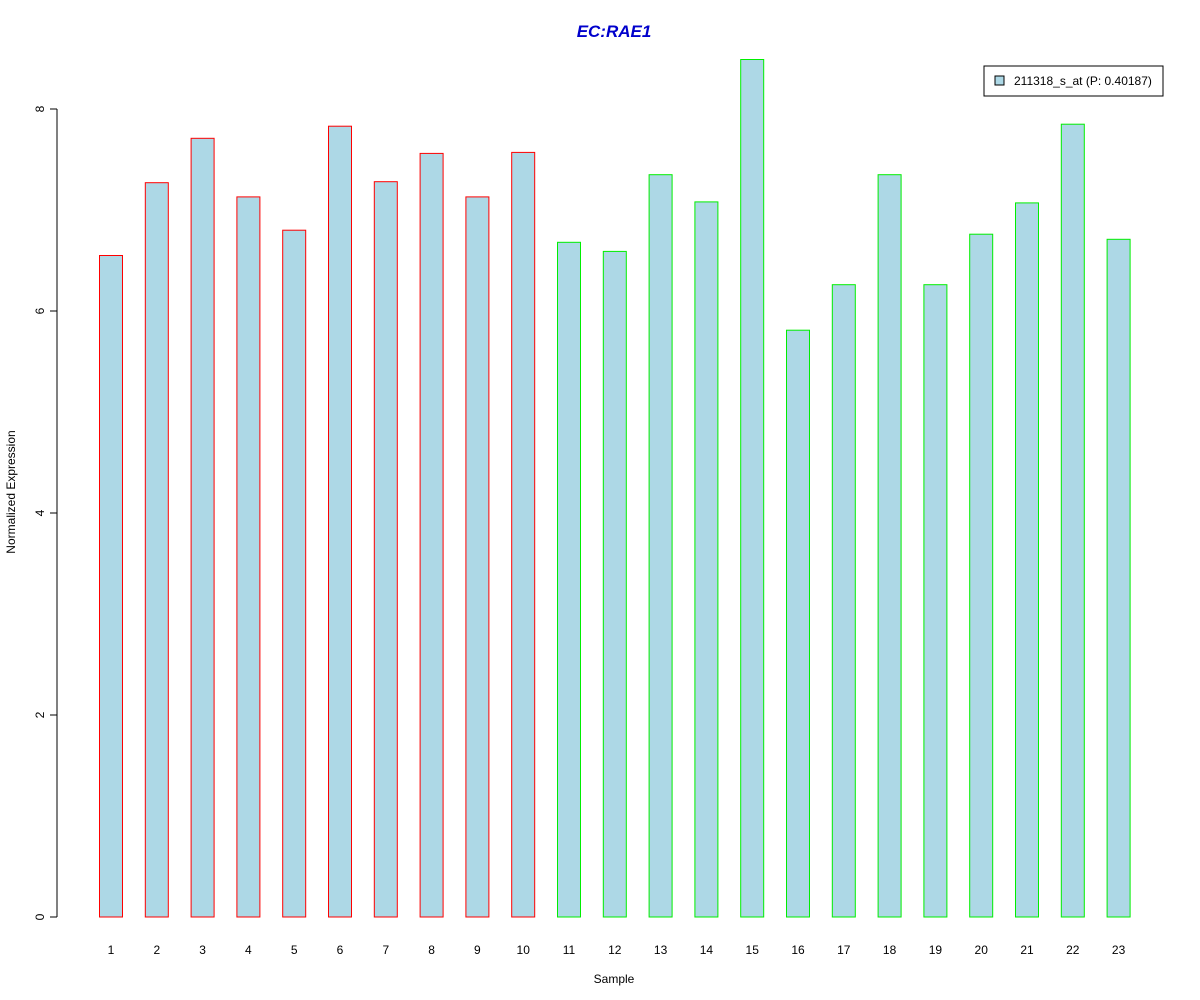  I want to click on legend: 211318_s_at (P: 0.40187), so click(1073, 81).